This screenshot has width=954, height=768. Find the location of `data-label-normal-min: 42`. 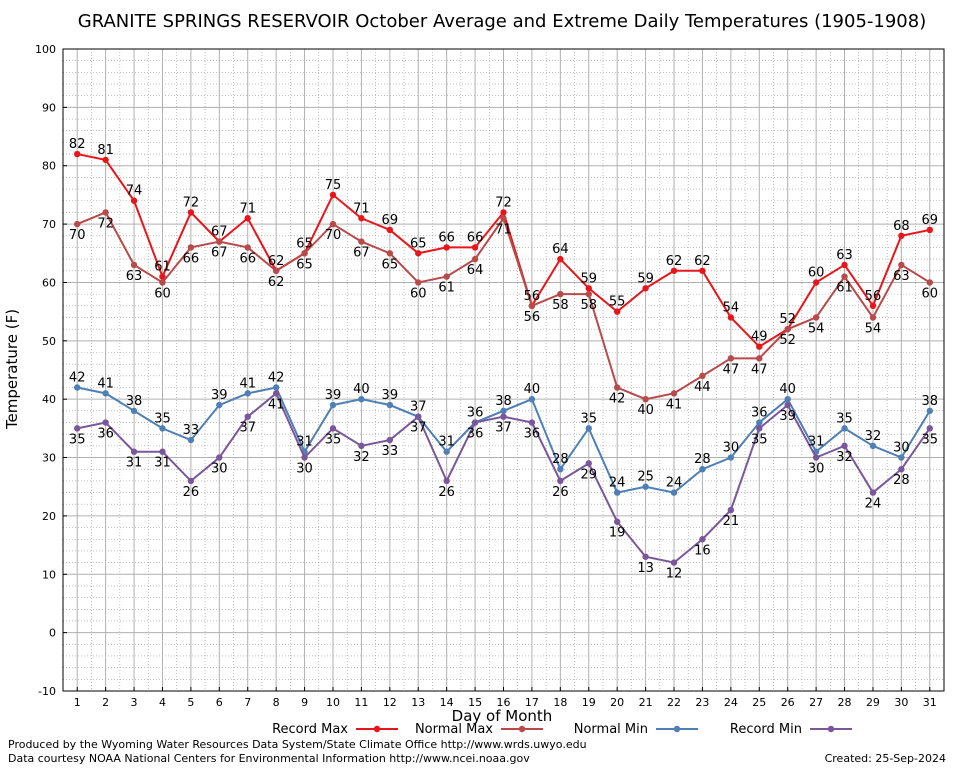

data-label-normal-min: 42 is located at coordinates (276, 378).